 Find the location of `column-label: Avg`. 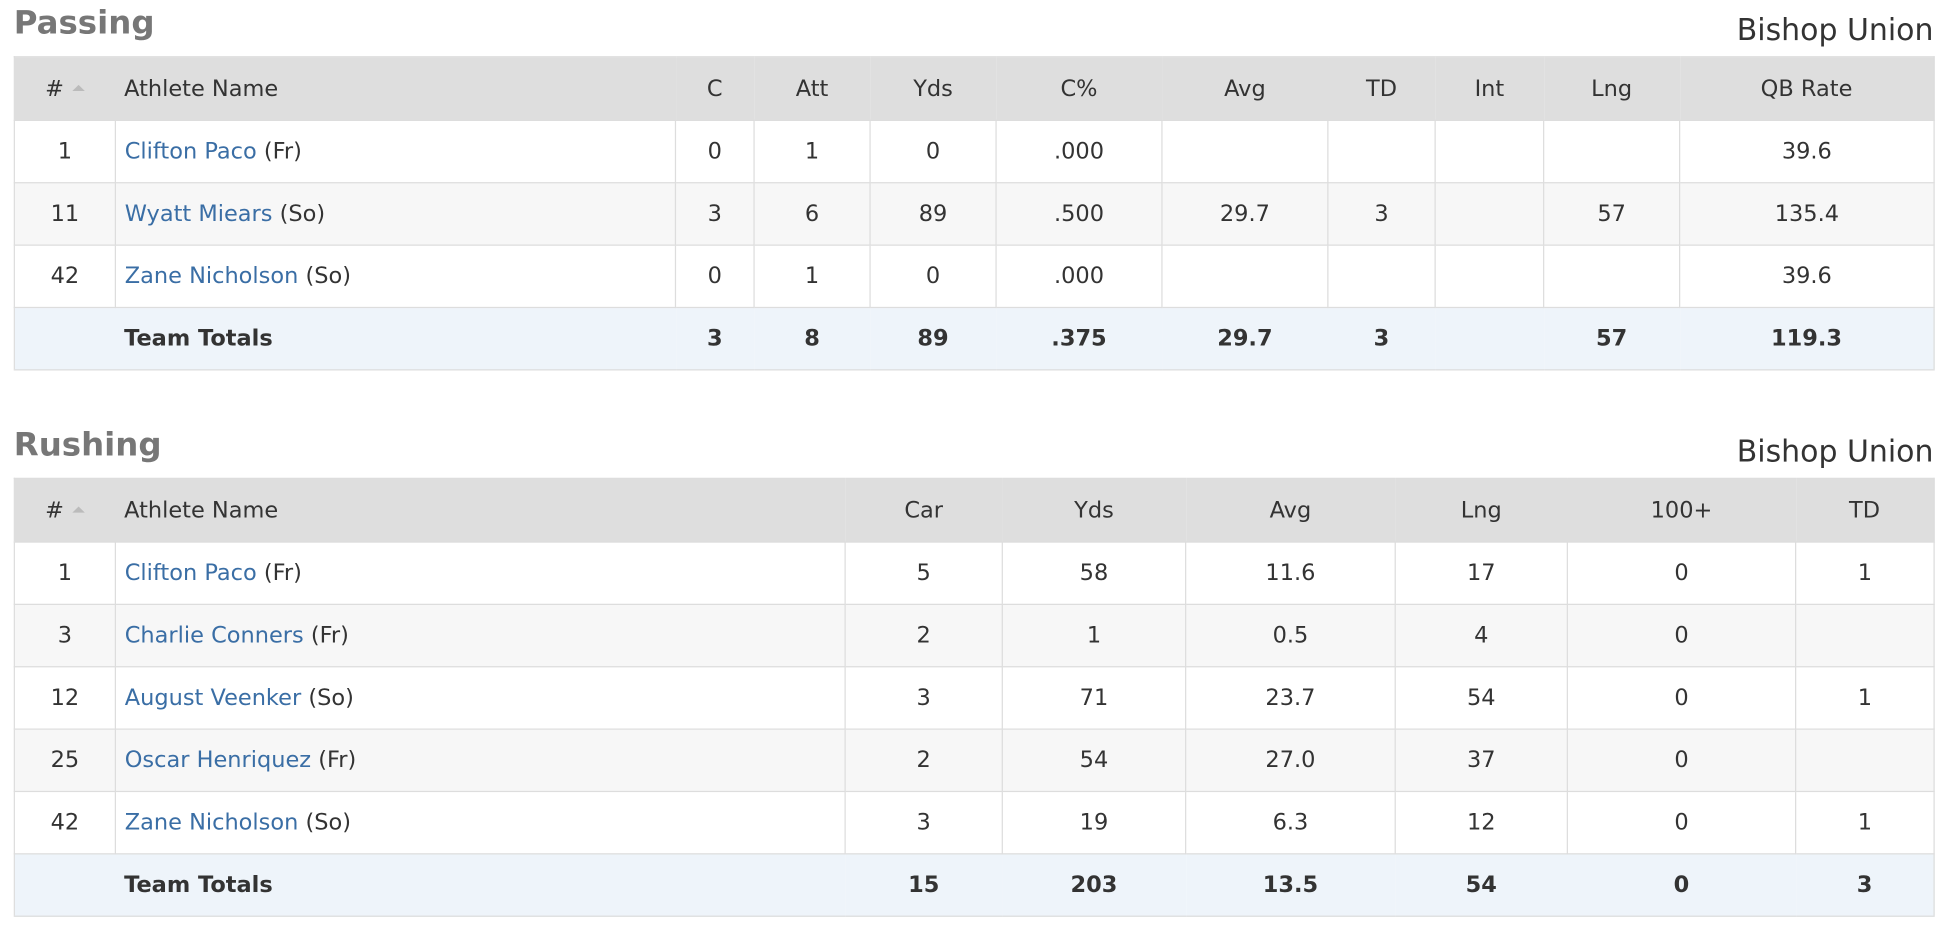

column-label: Avg is located at coordinates (1245, 88).